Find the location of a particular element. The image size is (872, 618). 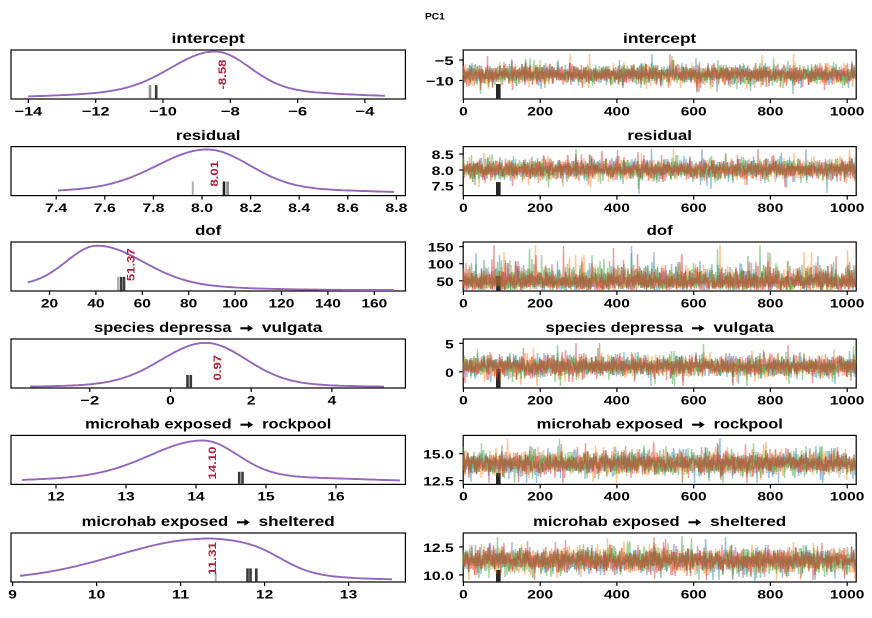

svg-text: −4 is located at coordinates (364, 111).